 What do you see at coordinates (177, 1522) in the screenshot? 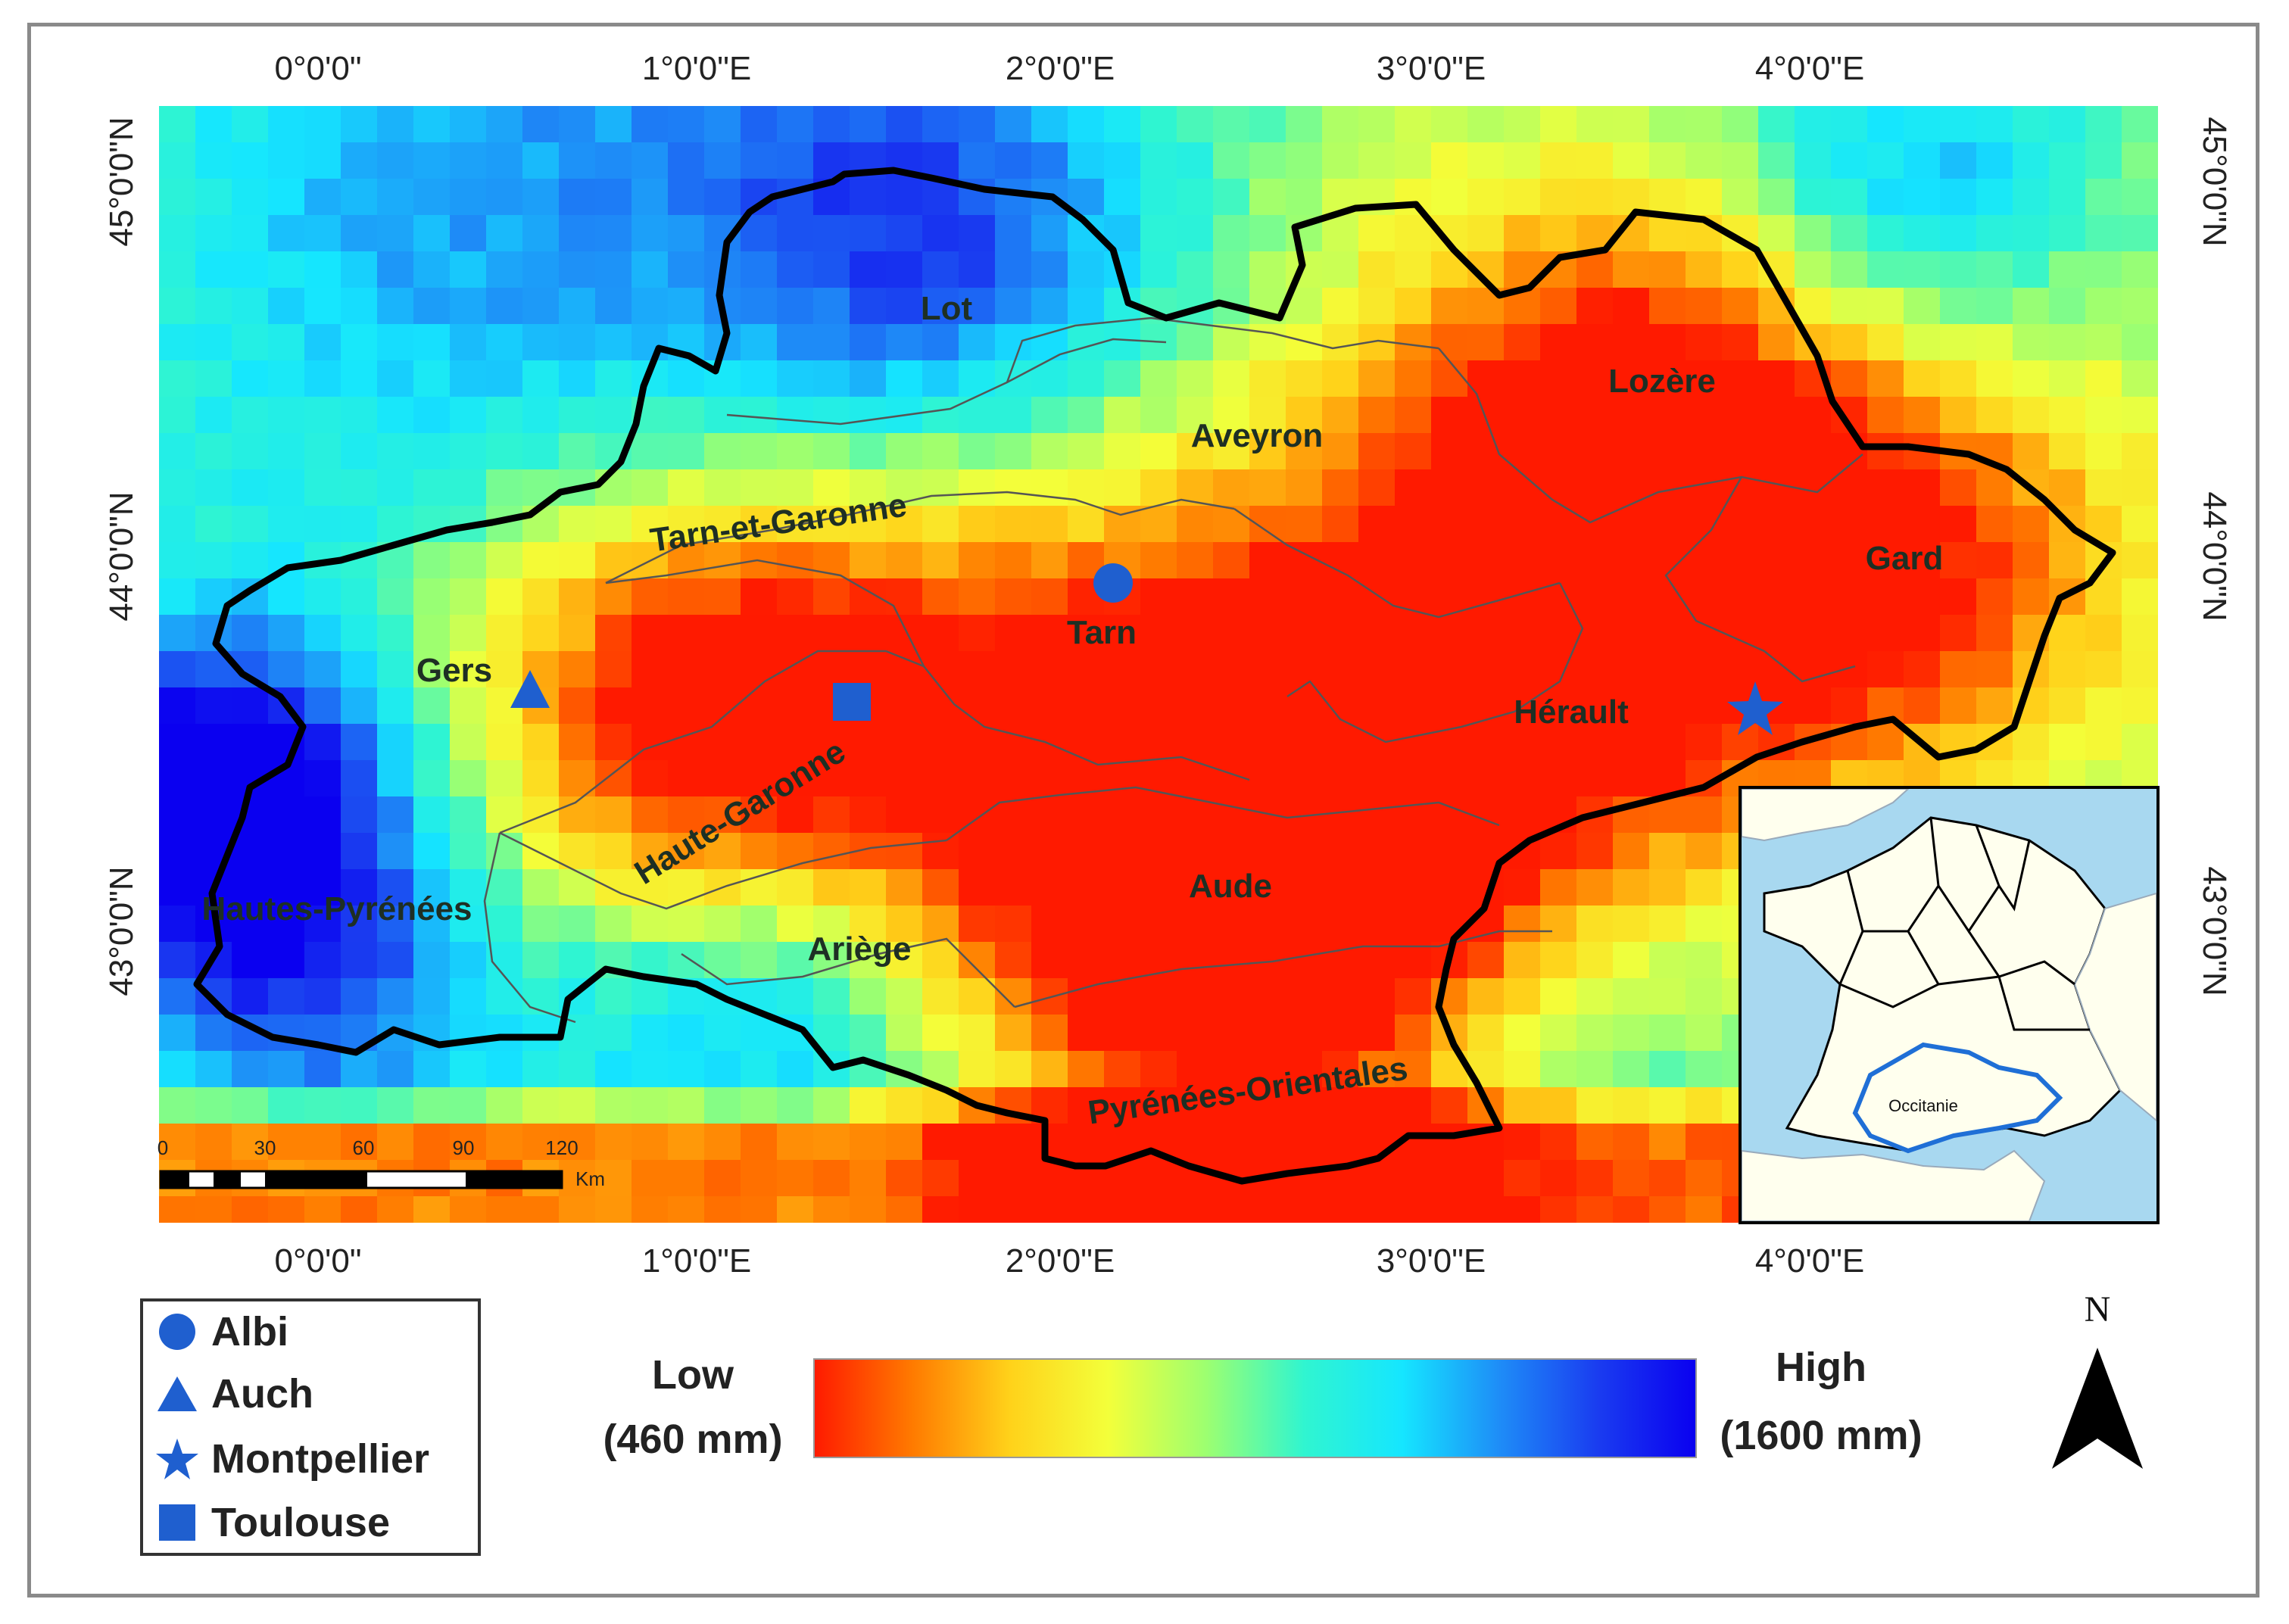
I see `square-icon` at bounding box center [177, 1522].